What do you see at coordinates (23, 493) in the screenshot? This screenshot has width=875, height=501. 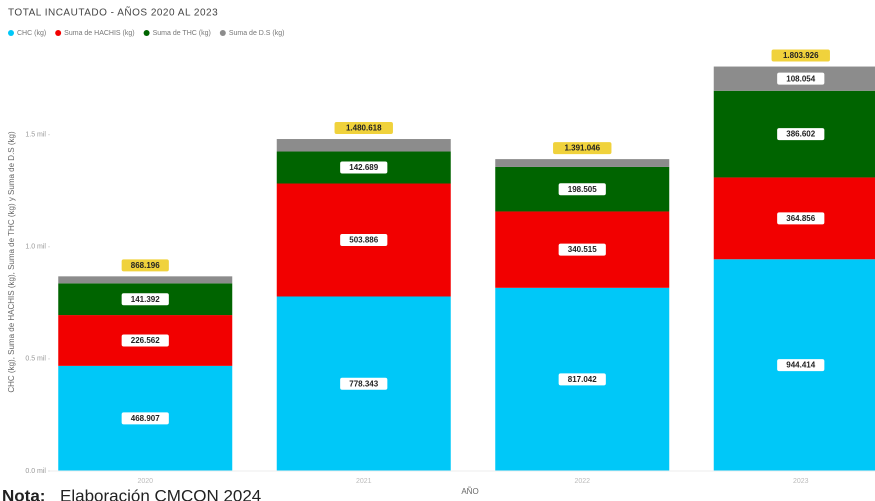 I see `footer-label: Nota:` at bounding box center [23, 493].